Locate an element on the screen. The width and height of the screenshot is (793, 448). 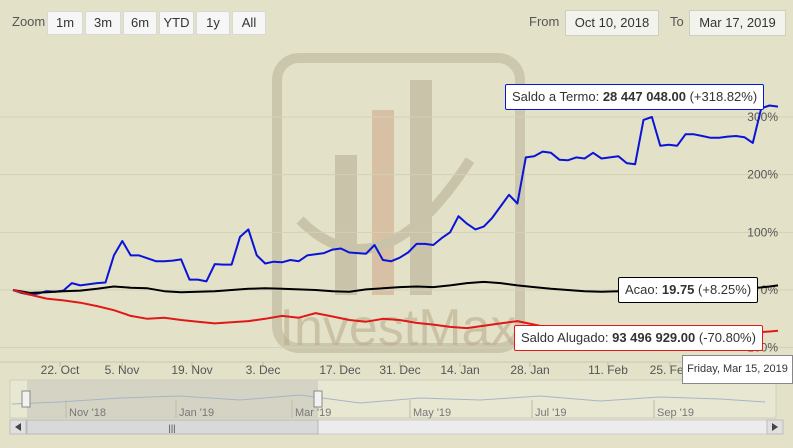
navigator-right-handle is located at coordinates (318, 399).